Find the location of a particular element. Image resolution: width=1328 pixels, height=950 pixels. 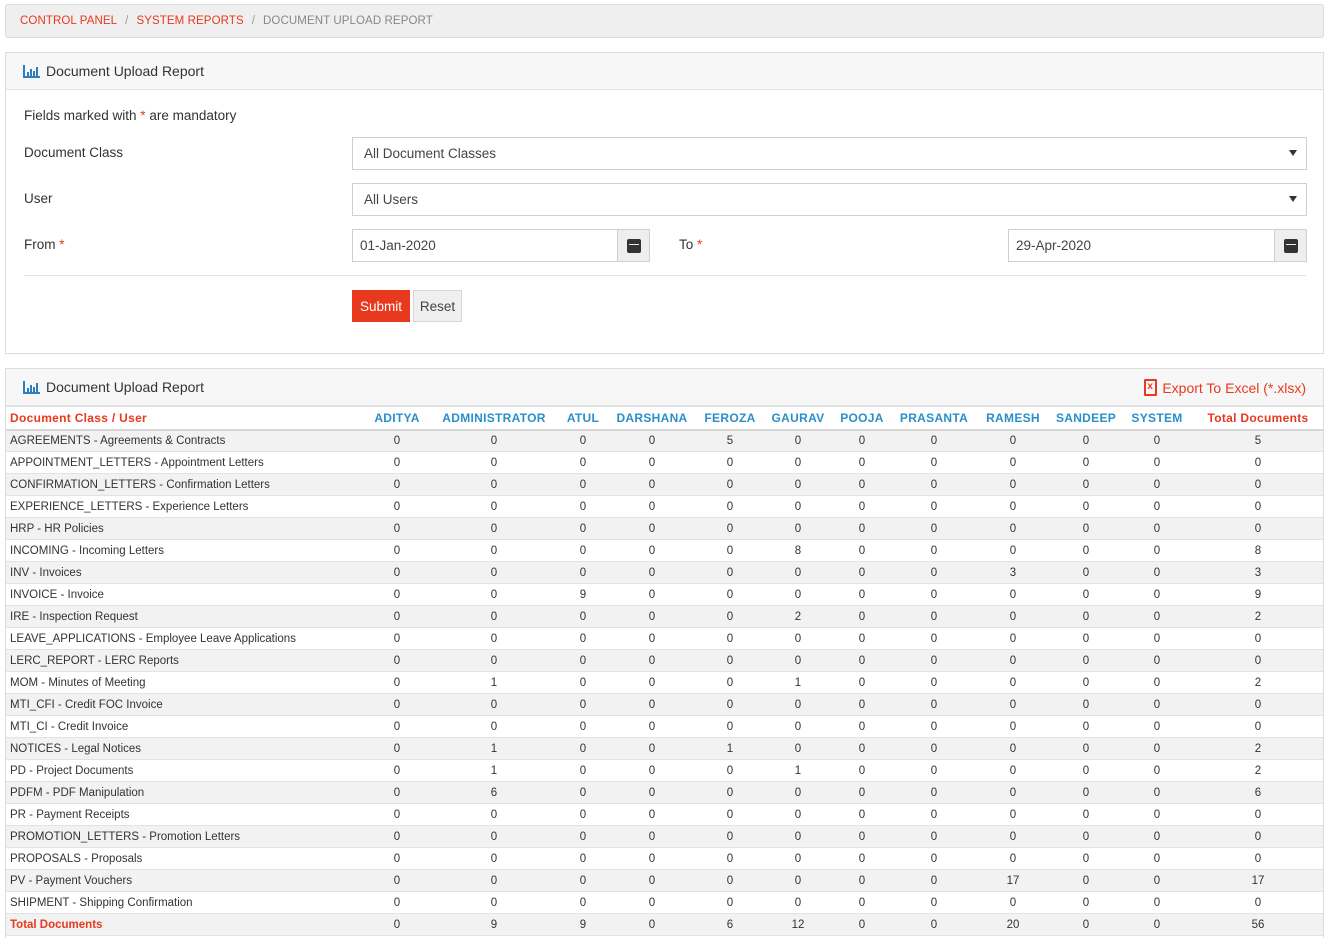

count-cell: 17 is located at coordinates (1013, 880).